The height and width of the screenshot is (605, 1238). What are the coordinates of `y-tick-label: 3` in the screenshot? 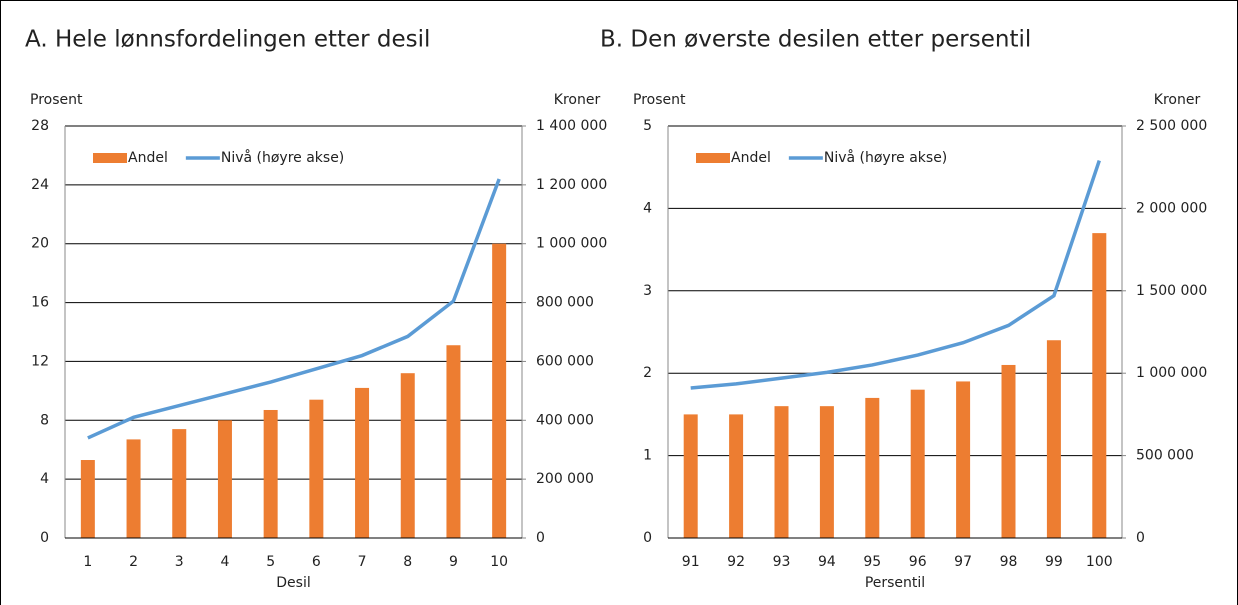 It's located at (647, 291).